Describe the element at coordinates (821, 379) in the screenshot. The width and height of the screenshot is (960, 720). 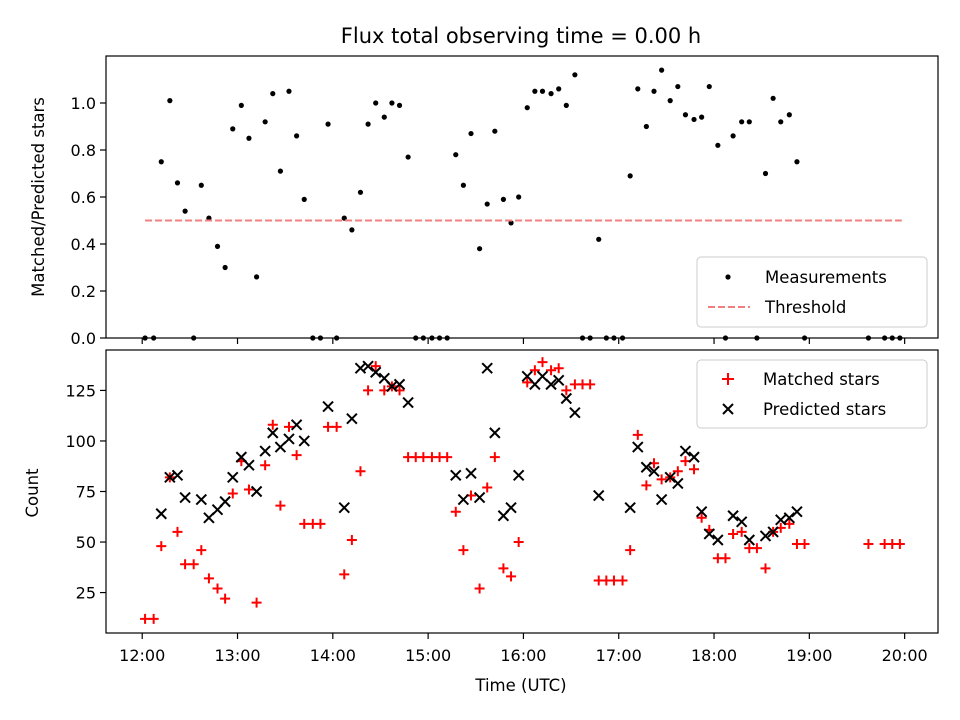
I see `legend-matched-label: Matched stars` at that location.